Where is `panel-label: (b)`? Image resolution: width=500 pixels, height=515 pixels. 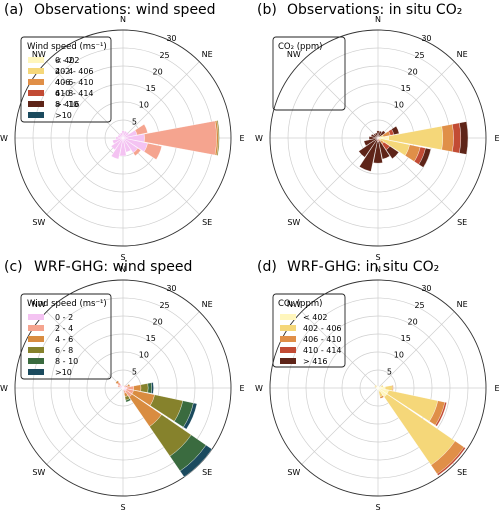
panel-label: (b) is located at coordinates (267, 10).